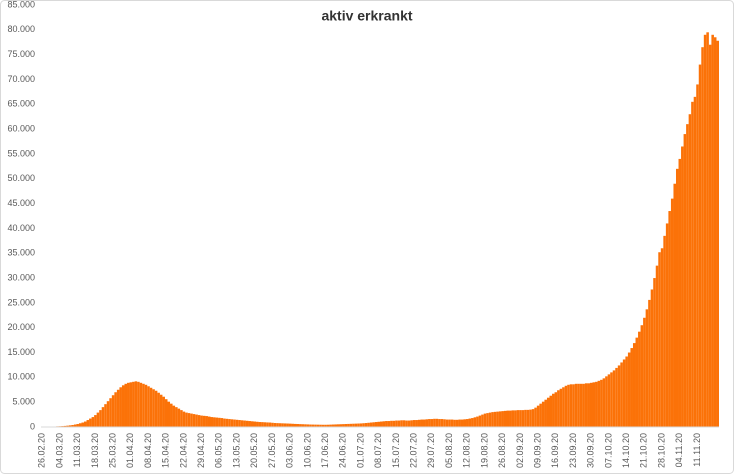 This screenshot has height=474, width=734. Describe the element at coordinates (449, 450) in the screenshot. I see `x-tick-label: 05.08.20` at that location.